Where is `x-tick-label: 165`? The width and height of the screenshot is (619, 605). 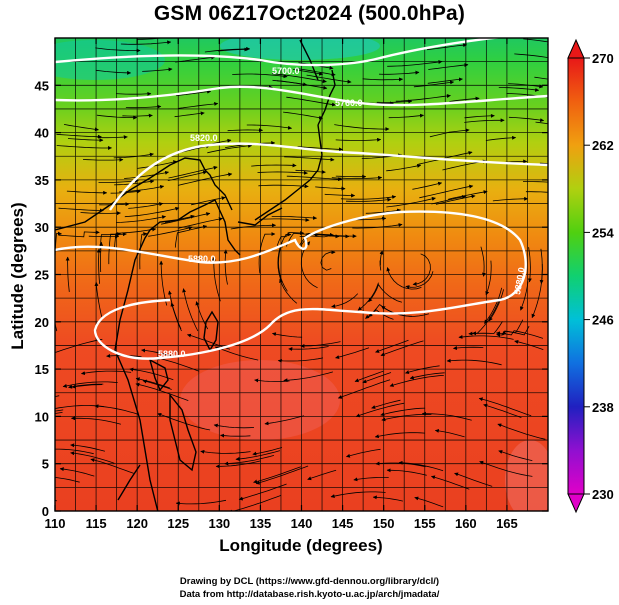 x-tick-label: 165 is located at coordinates (507, 523).